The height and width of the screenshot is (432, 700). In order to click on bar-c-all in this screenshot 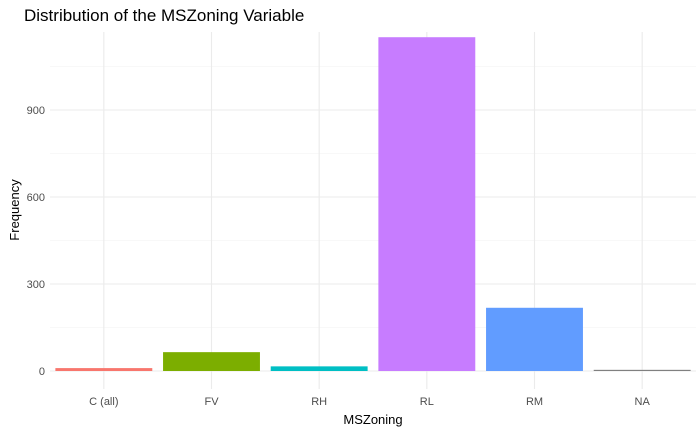, I will do `click(104, 369)`.